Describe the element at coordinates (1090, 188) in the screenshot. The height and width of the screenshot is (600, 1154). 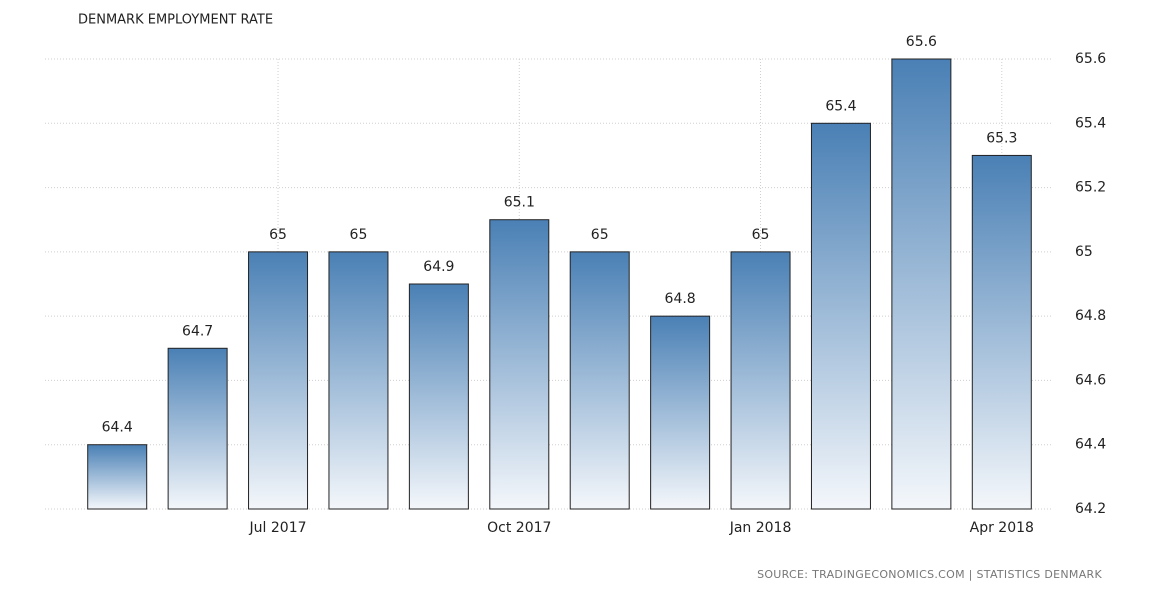
I see `y-tick-label: 65.2` at that location.